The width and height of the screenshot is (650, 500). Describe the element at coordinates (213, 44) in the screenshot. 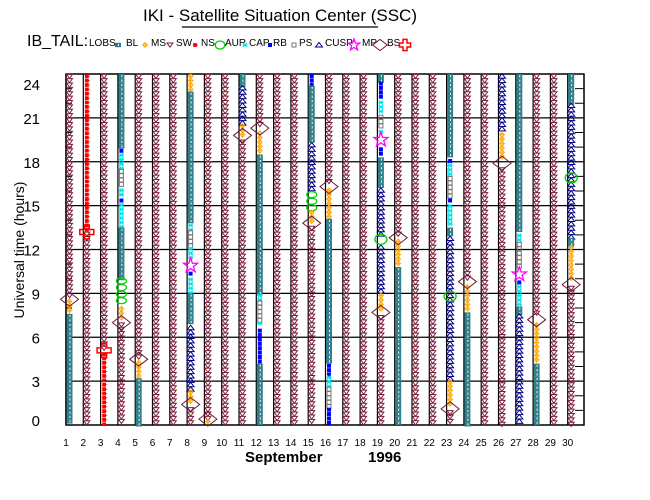

I see `legend-item-ns: NS` at that location.